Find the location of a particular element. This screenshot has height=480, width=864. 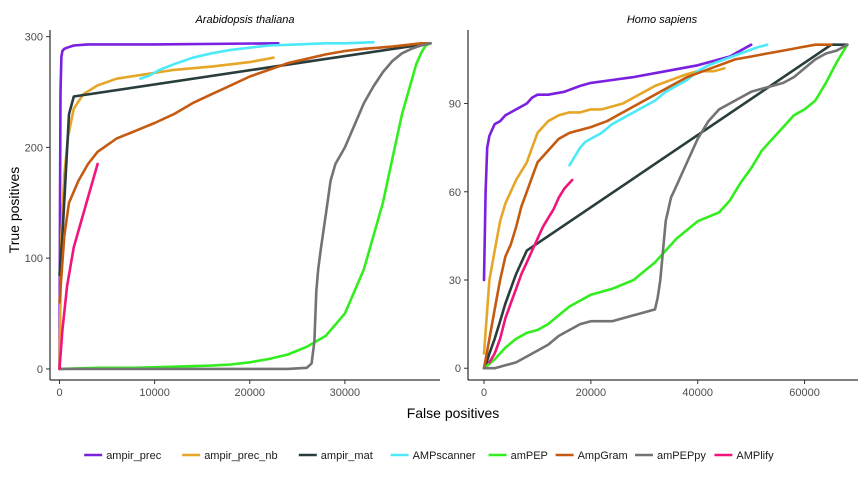

legend-item-ampeppy: amPEPpy is located at coordinates (670, 456).